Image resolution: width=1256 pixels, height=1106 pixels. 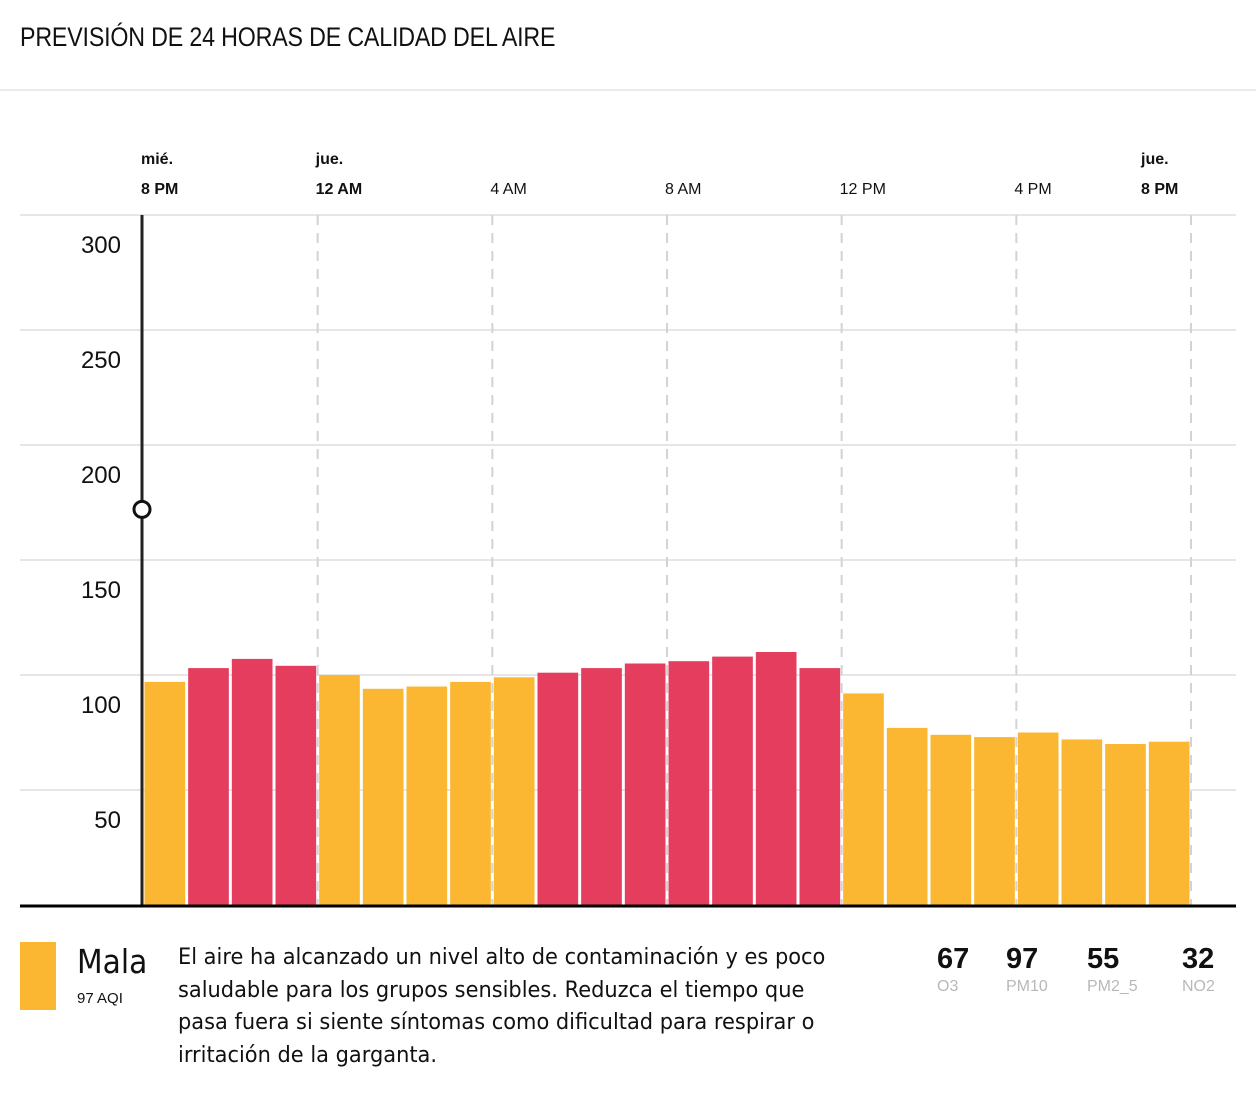 What do you see at coordinates (1038, 818) in the screenshot?
I see `bar-16:00` at bounding box center [1038, 818].